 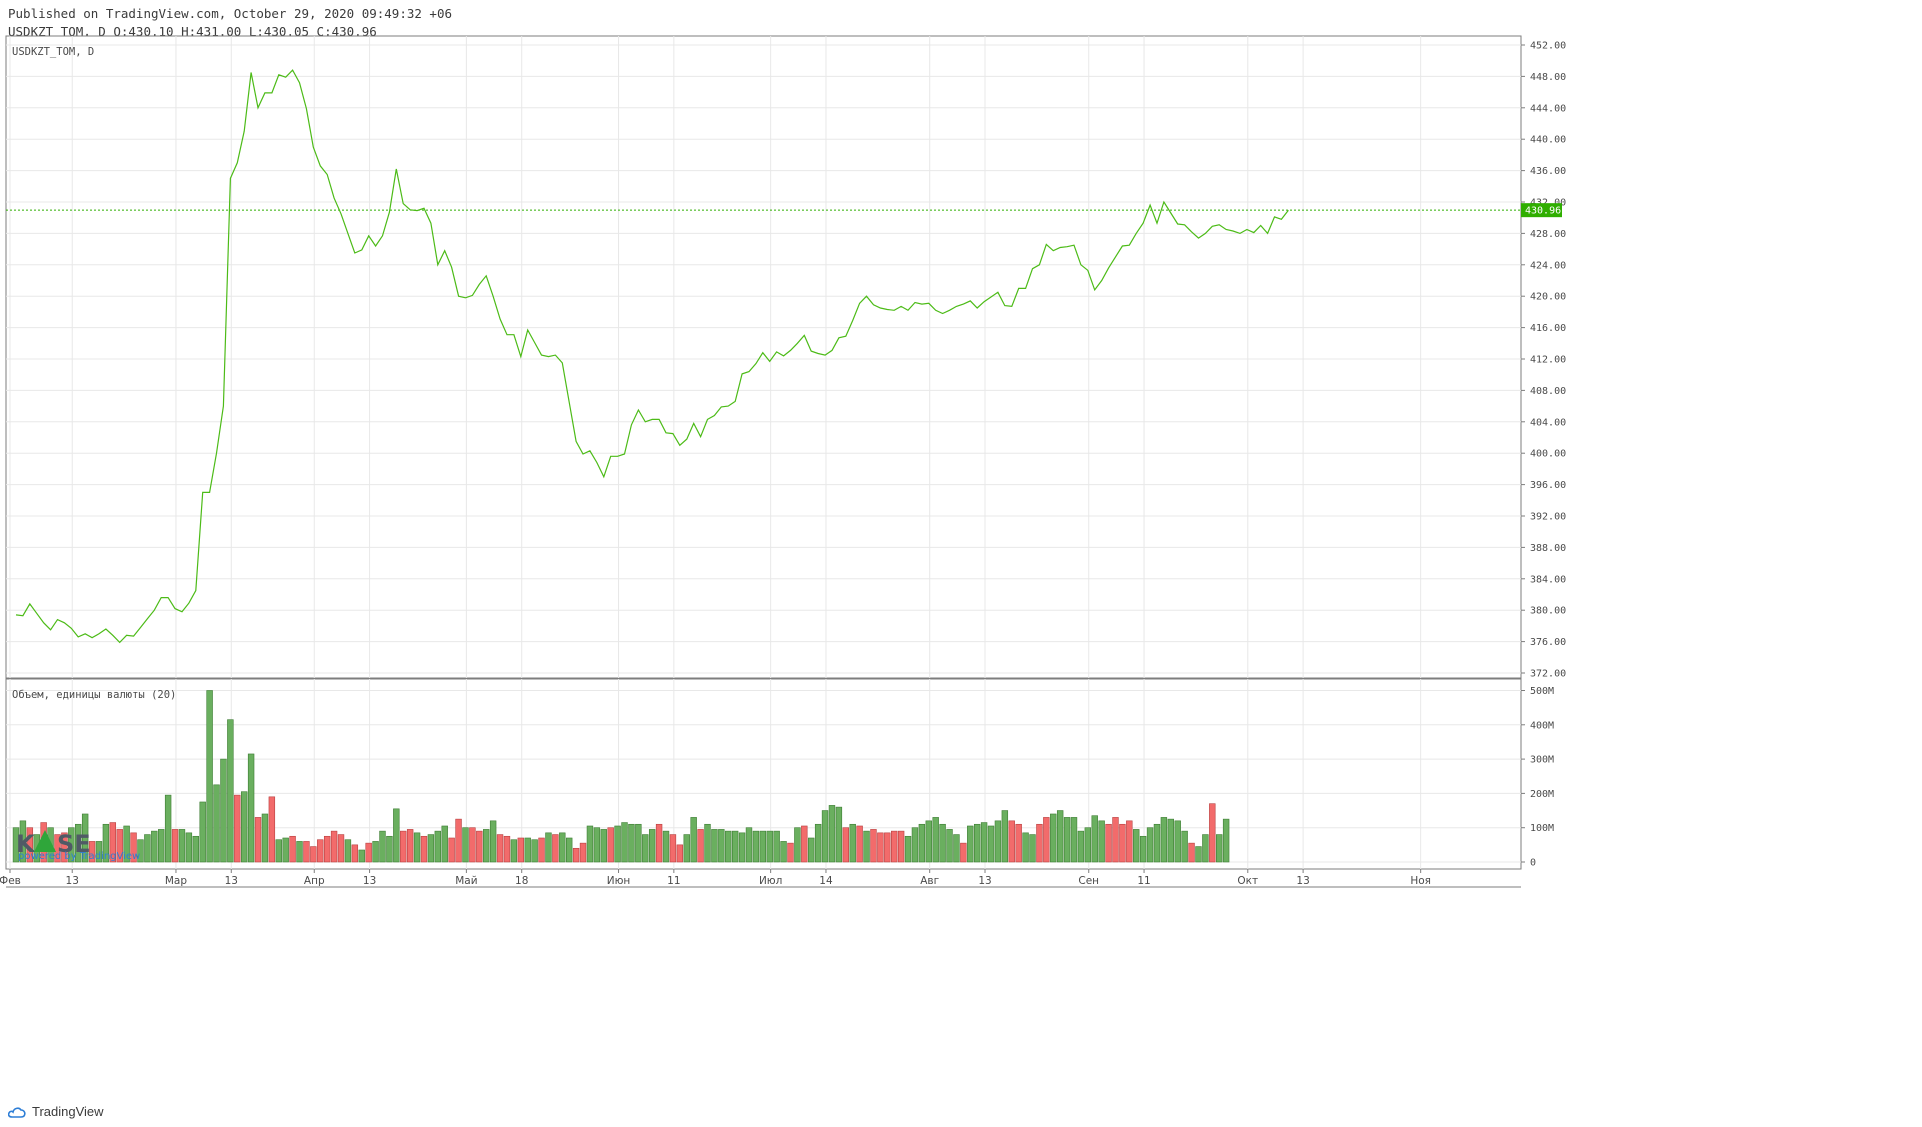 I want to click on y-tick-label: 448.00, so click(x=1548, y=77).